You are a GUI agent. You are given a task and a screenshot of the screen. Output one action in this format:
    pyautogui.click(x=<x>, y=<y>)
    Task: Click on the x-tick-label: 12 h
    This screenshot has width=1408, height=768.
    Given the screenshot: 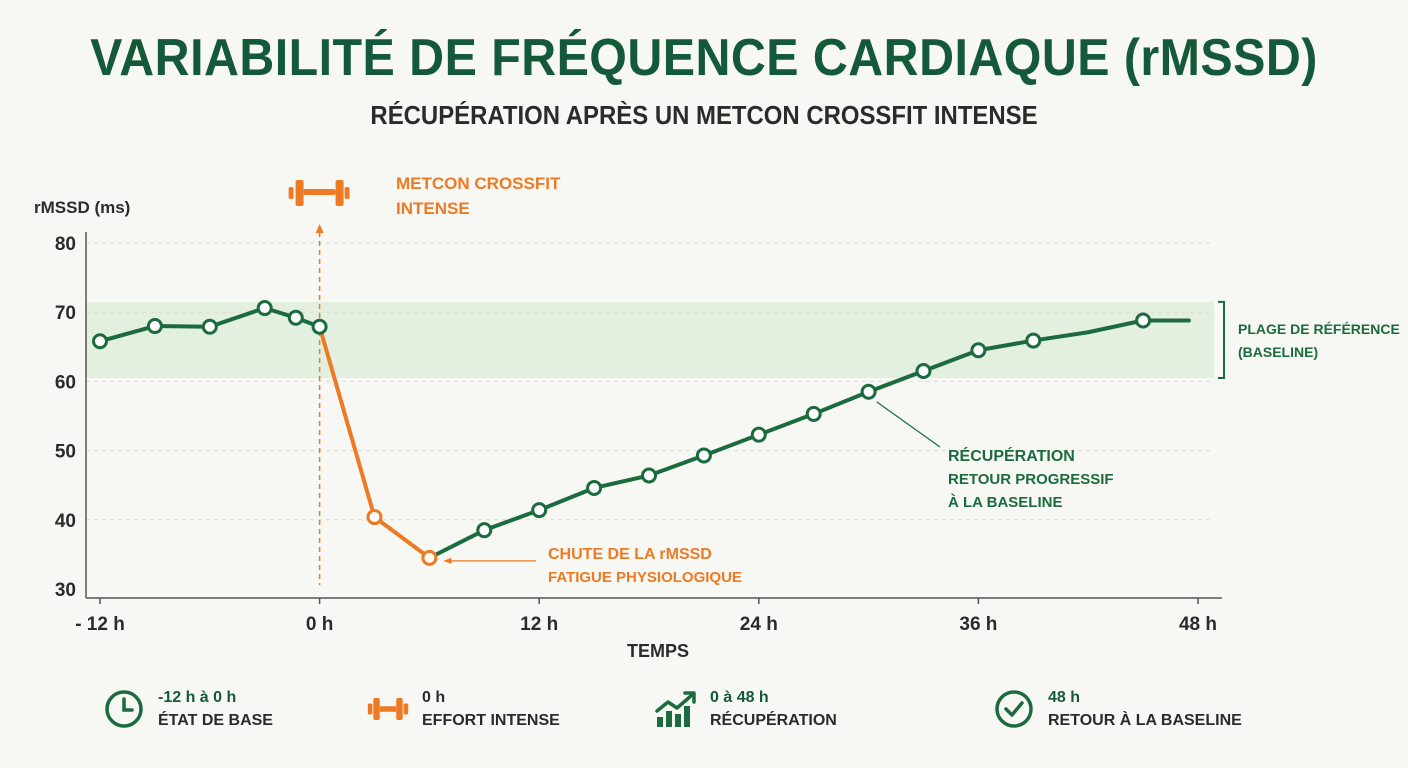 What is the action you would take?
    pyautogui.click(x=539, y=624)
    